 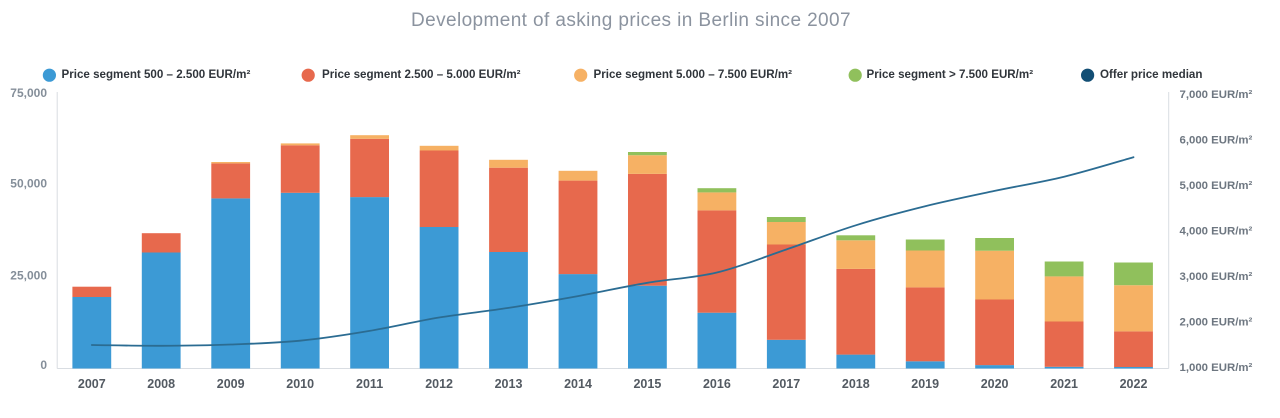 I want to click on svg-text: 7,000 EUR/m², so click(x=1216, y=95).